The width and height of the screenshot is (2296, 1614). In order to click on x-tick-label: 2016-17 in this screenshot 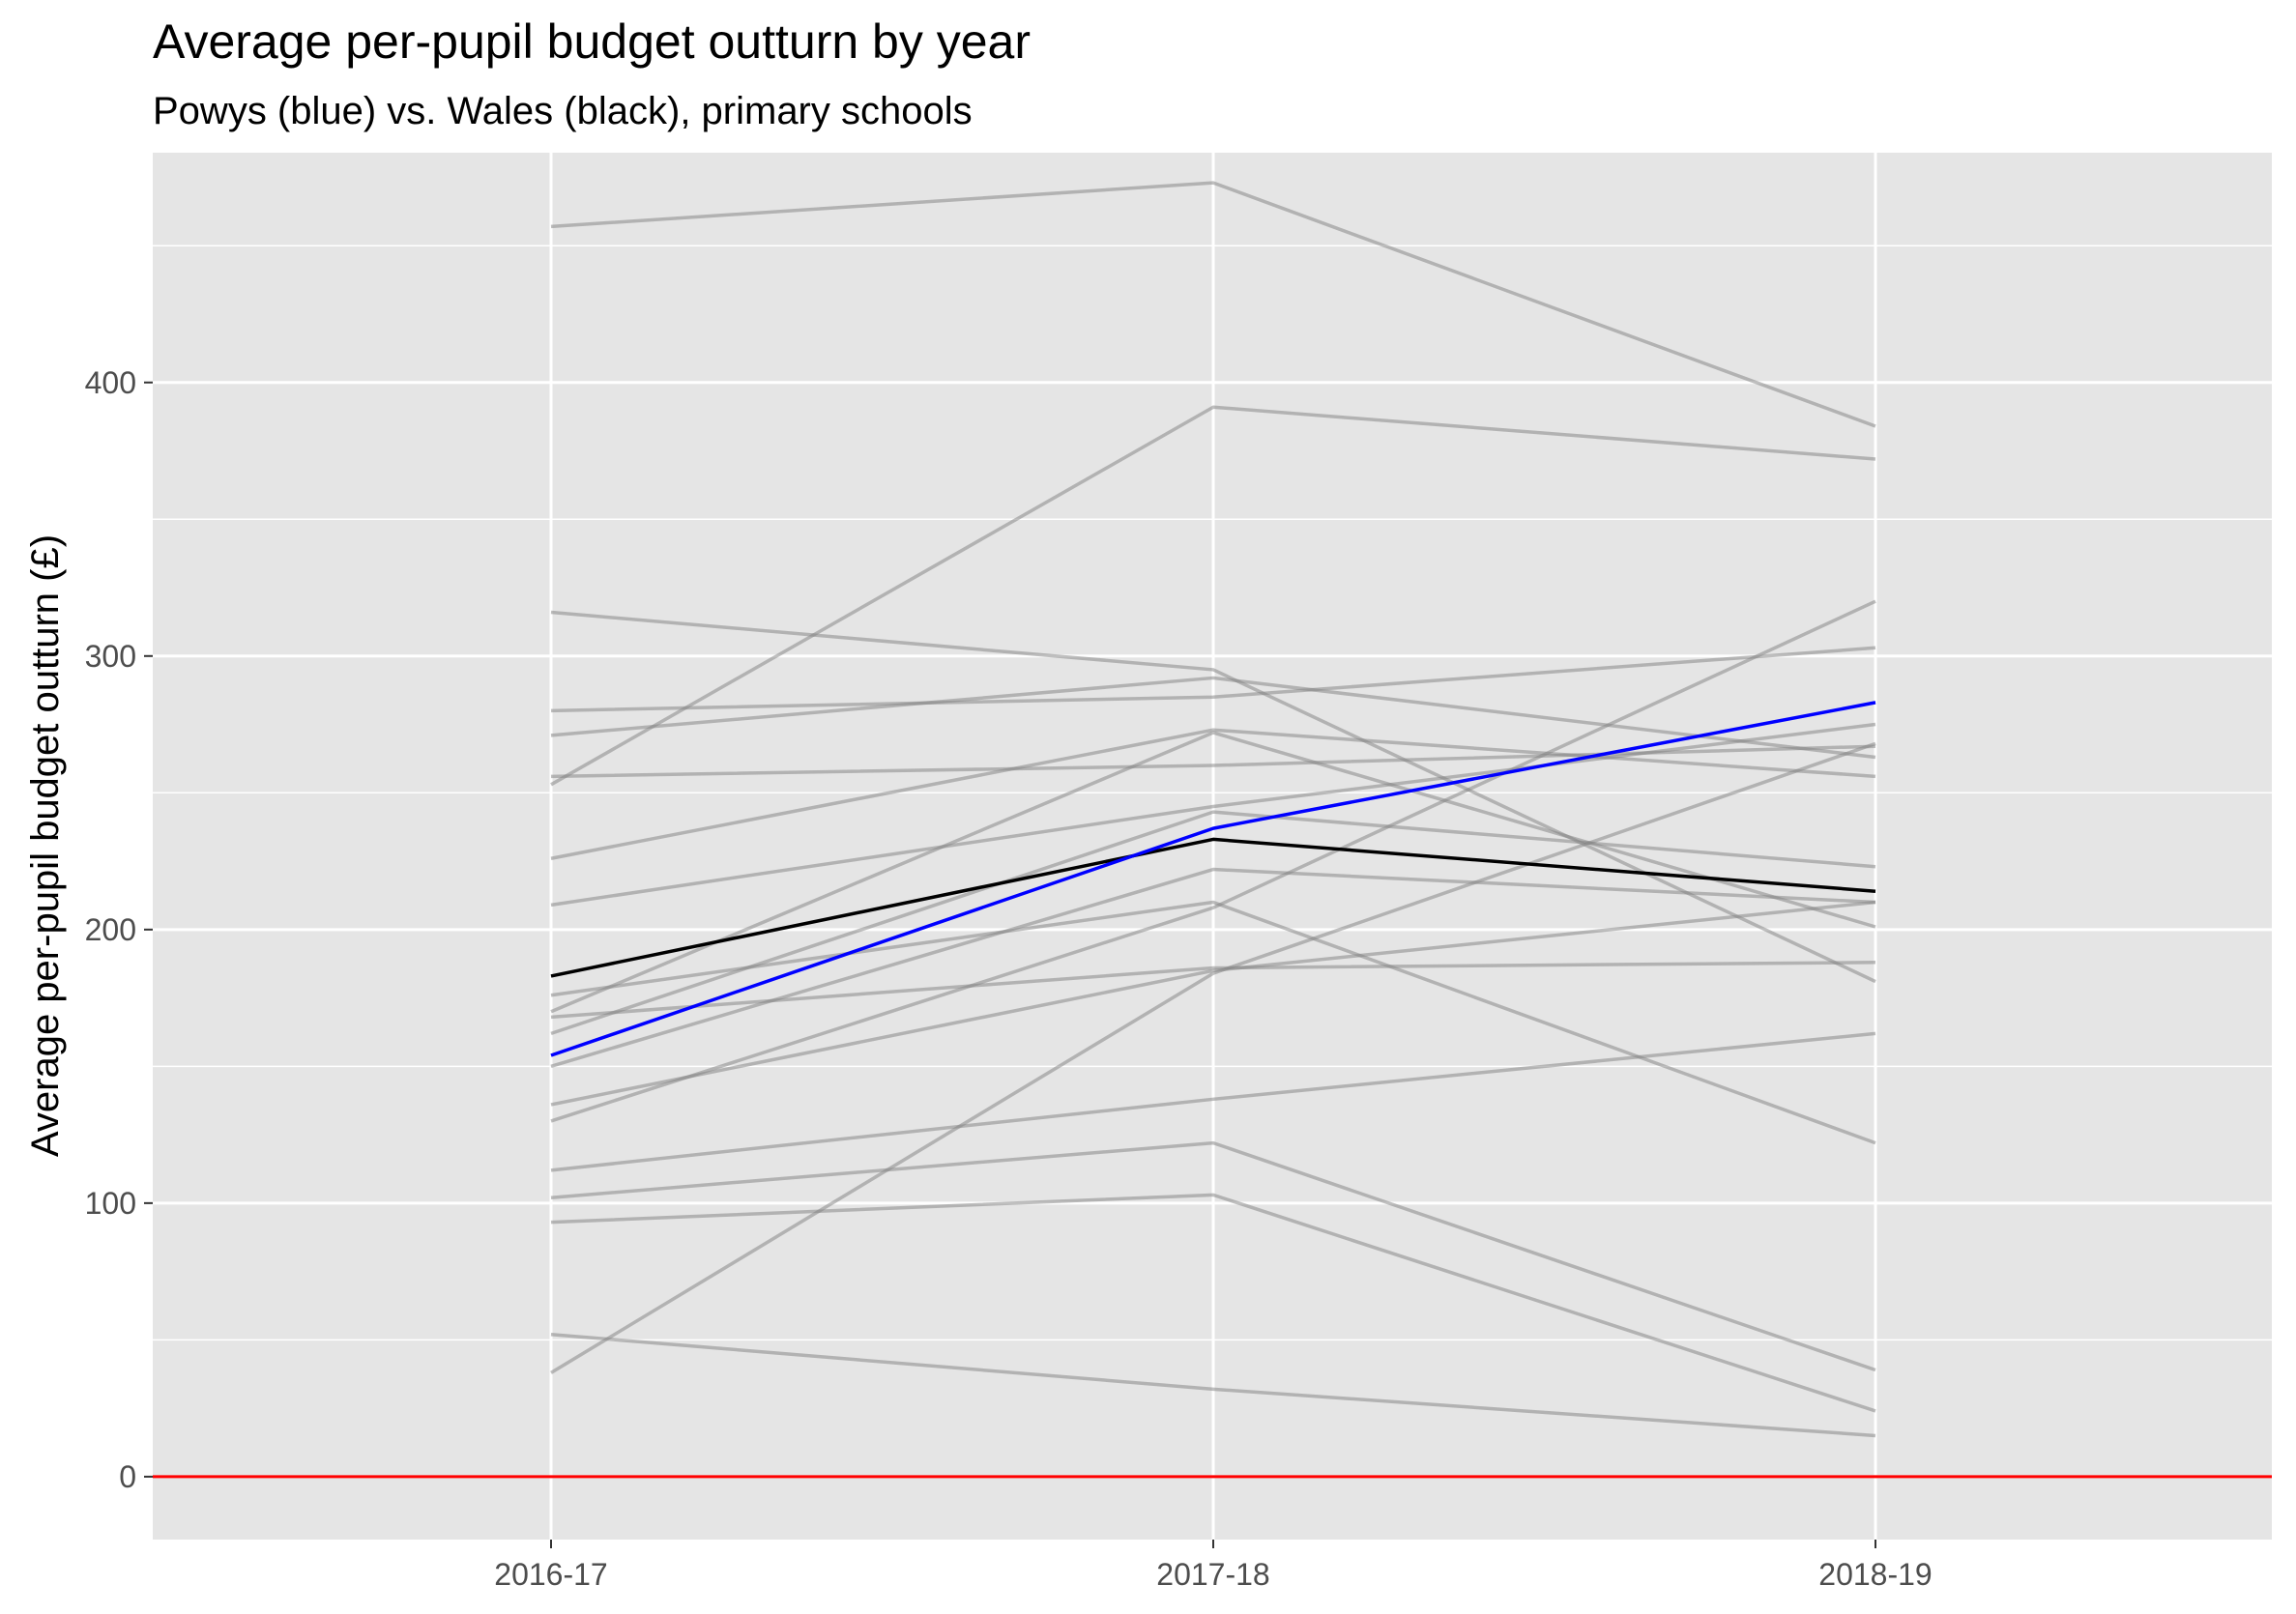, I will do `click(550, 1574)`.